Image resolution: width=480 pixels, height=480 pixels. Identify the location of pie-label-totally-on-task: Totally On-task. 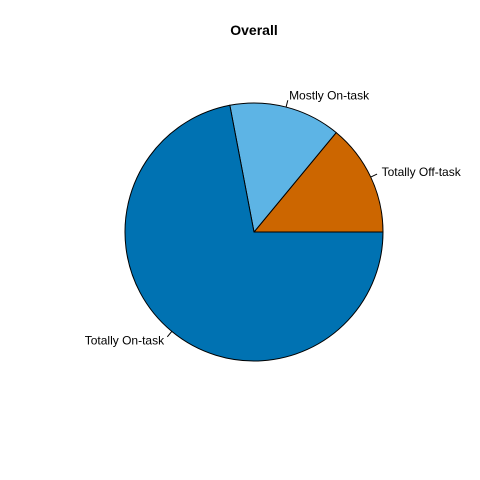
(125, 341).